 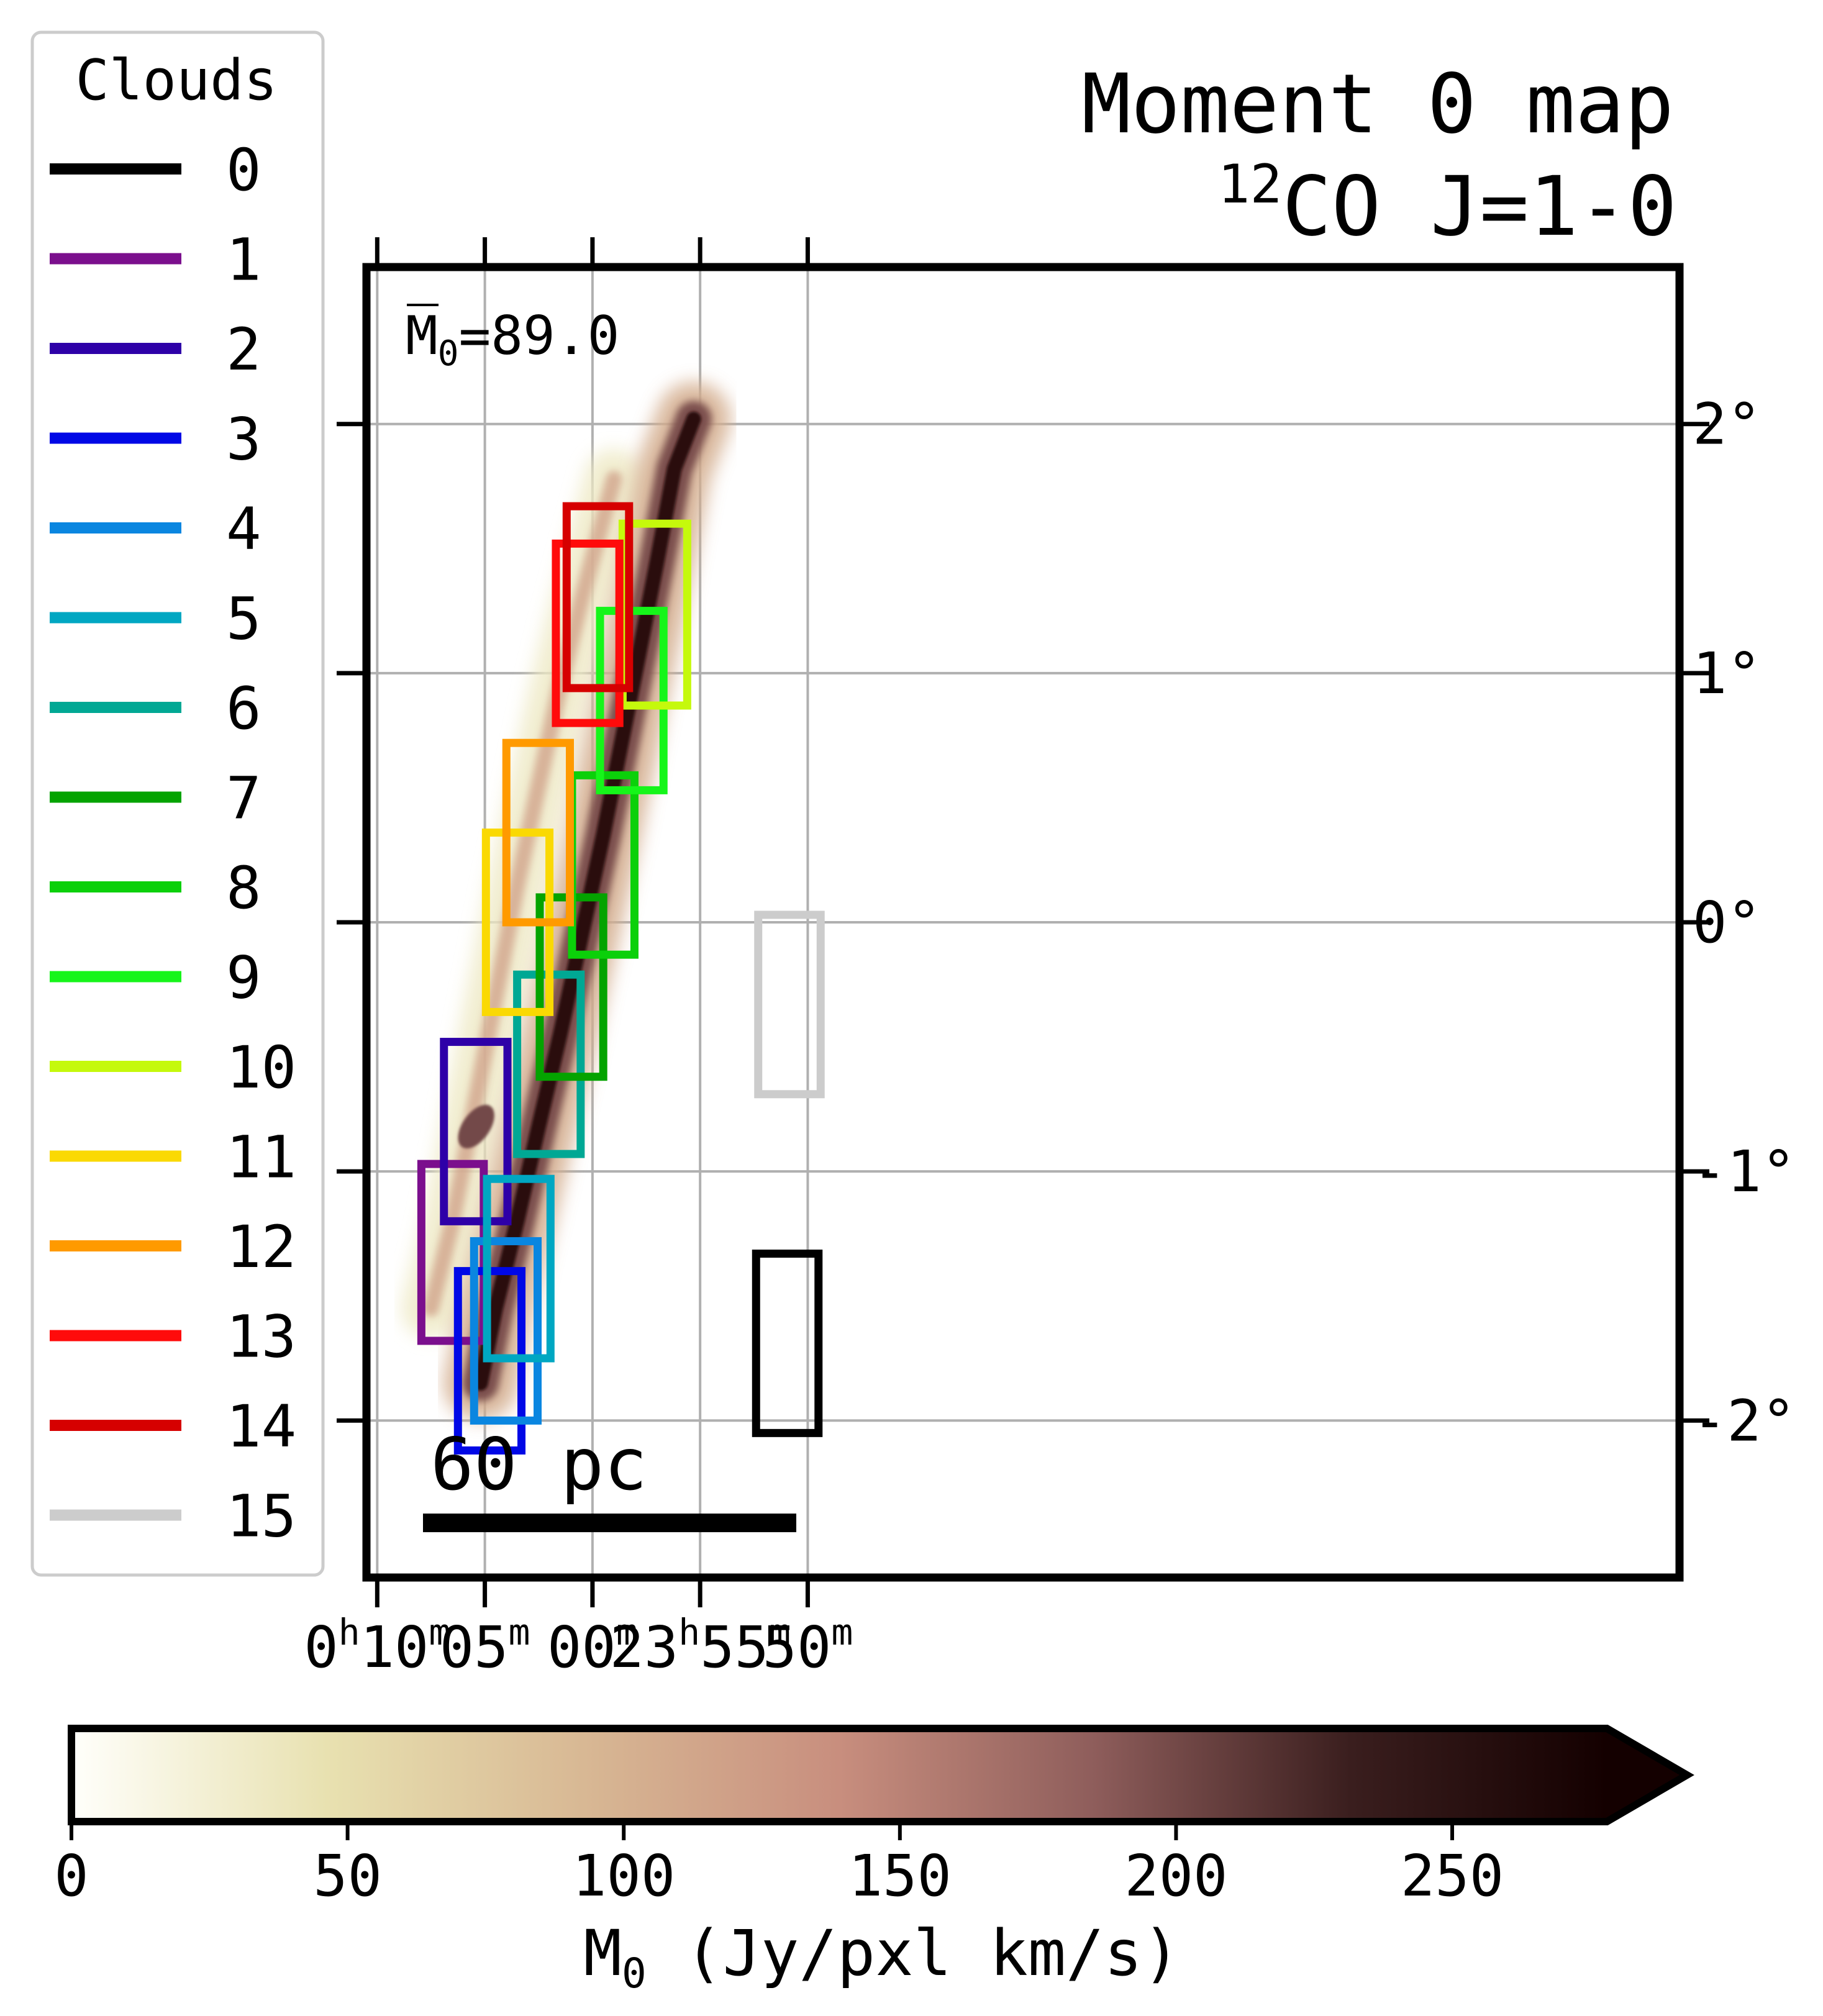 I want to click on colorbar-label-symbol: M, so click(x=603, y=1954).